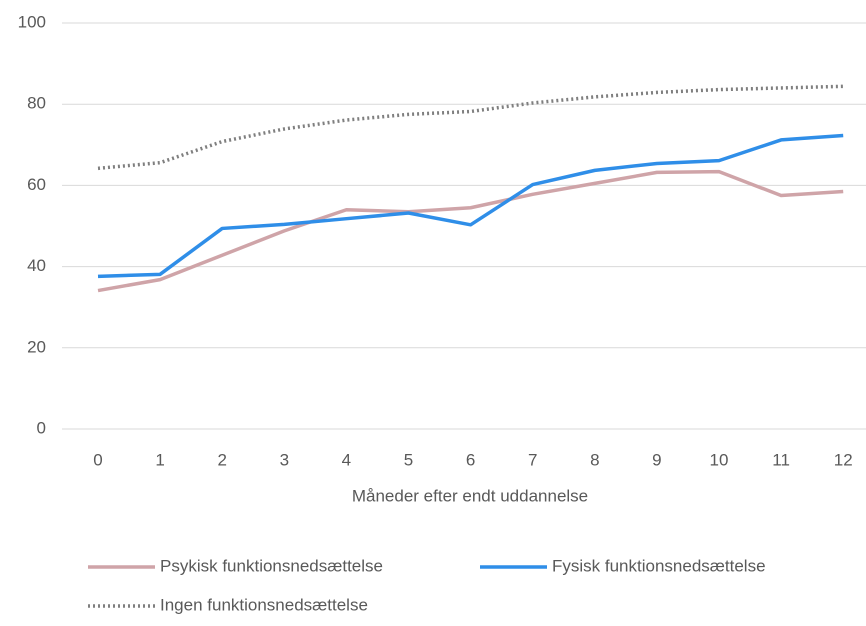  I want to click on x-tick-label: 4, so click(346, 459).